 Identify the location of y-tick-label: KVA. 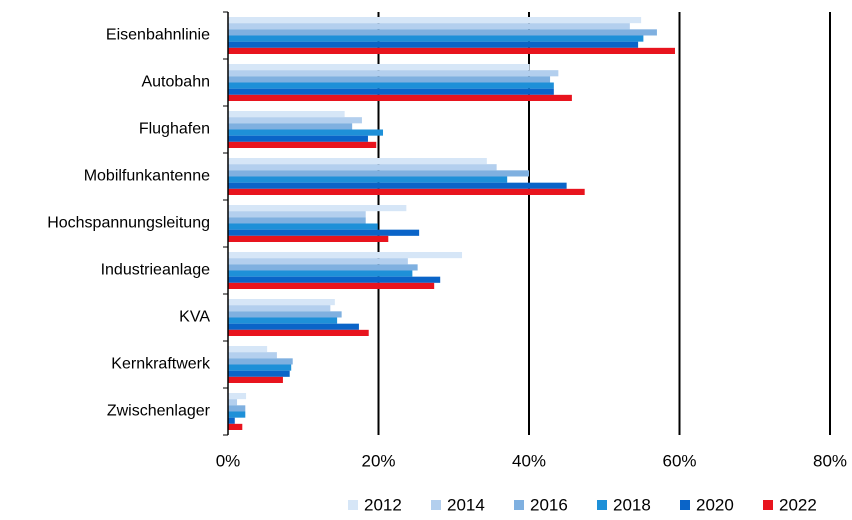
(194, 317).